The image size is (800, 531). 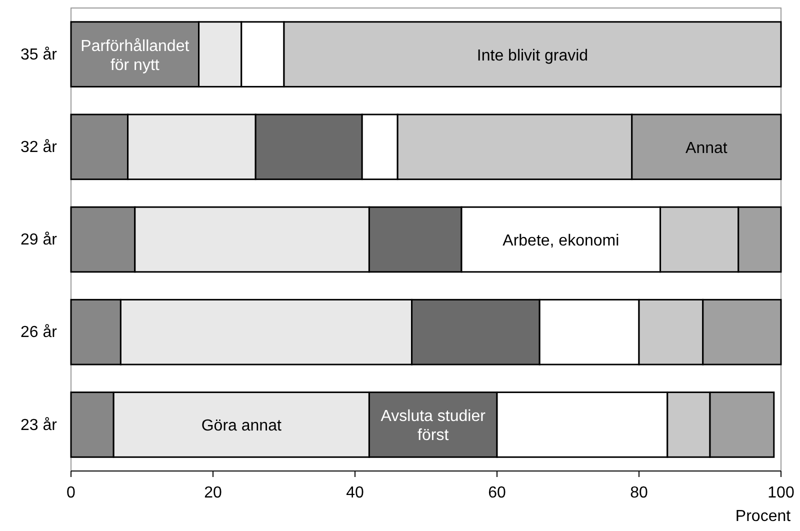 What do you see at coordinates (355, 493) in the screenshot?
I see `x-tick-label: 40` at bounding box center [355, 493].